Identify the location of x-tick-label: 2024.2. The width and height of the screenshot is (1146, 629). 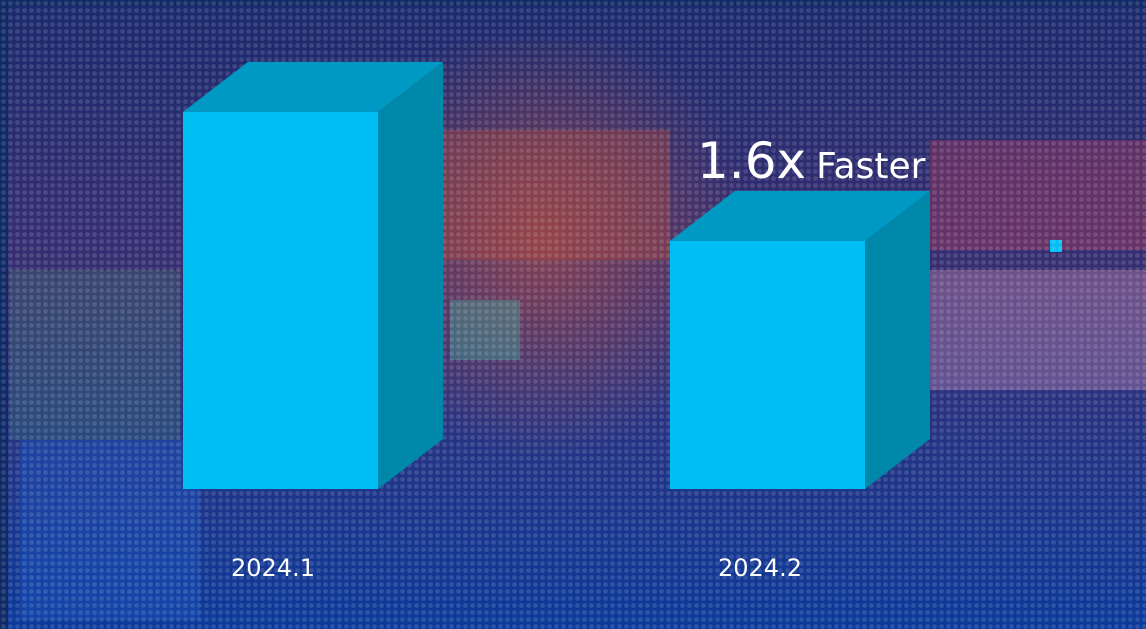
(760, 568).